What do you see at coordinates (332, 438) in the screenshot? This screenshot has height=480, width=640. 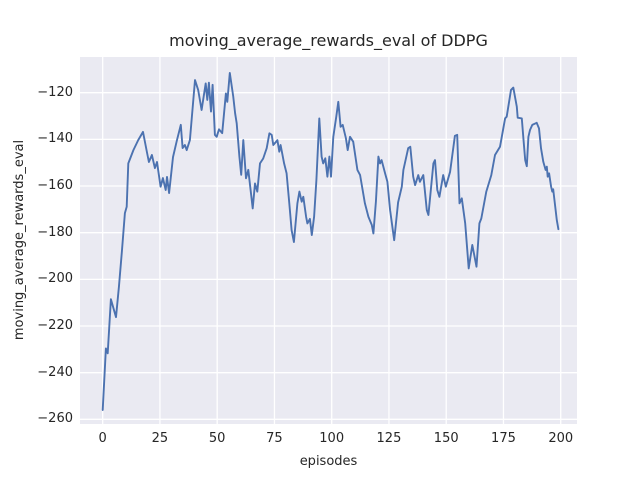 I see `x-tick-label: 100` at bounding box center [332, 438].